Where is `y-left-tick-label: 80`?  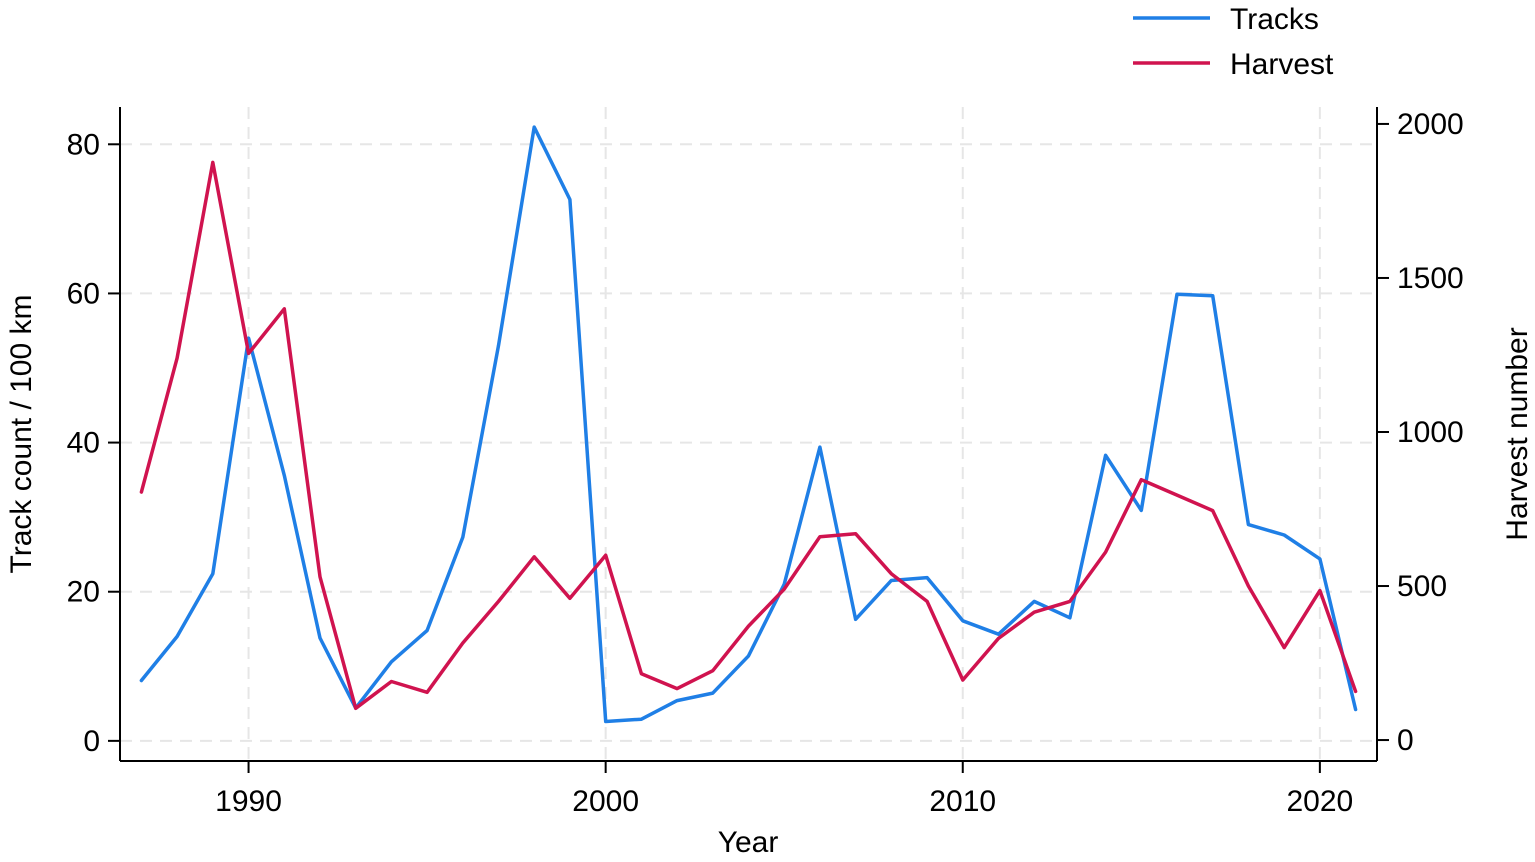
y-left-tick-label: 80 is located at coordinates (83, 144).